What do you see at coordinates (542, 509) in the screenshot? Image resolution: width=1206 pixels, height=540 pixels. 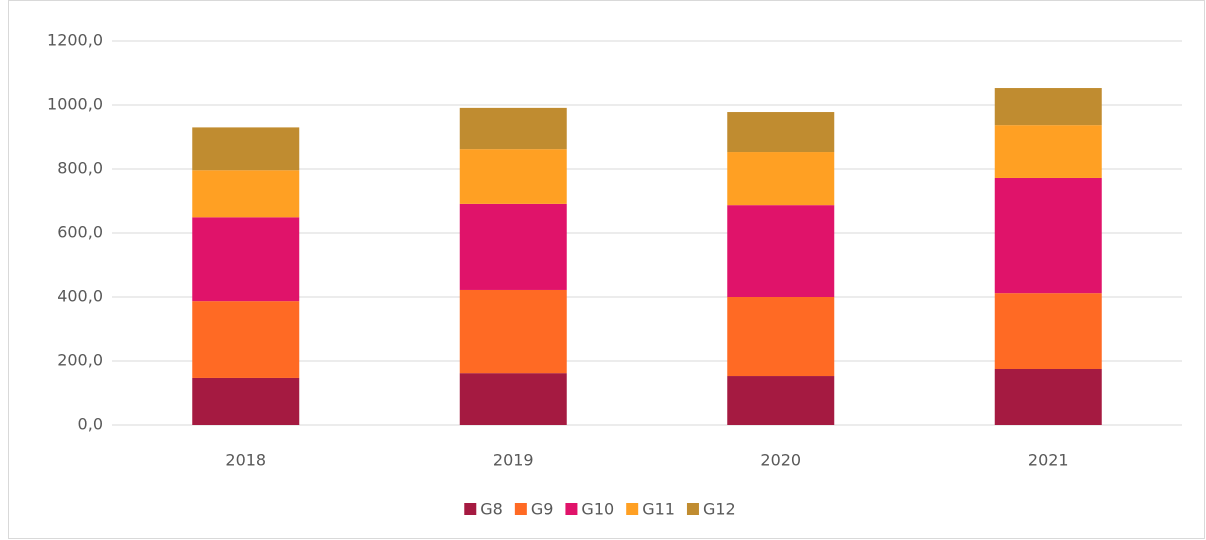 I see `legend-label: G9` at bounding box center [542, 509].